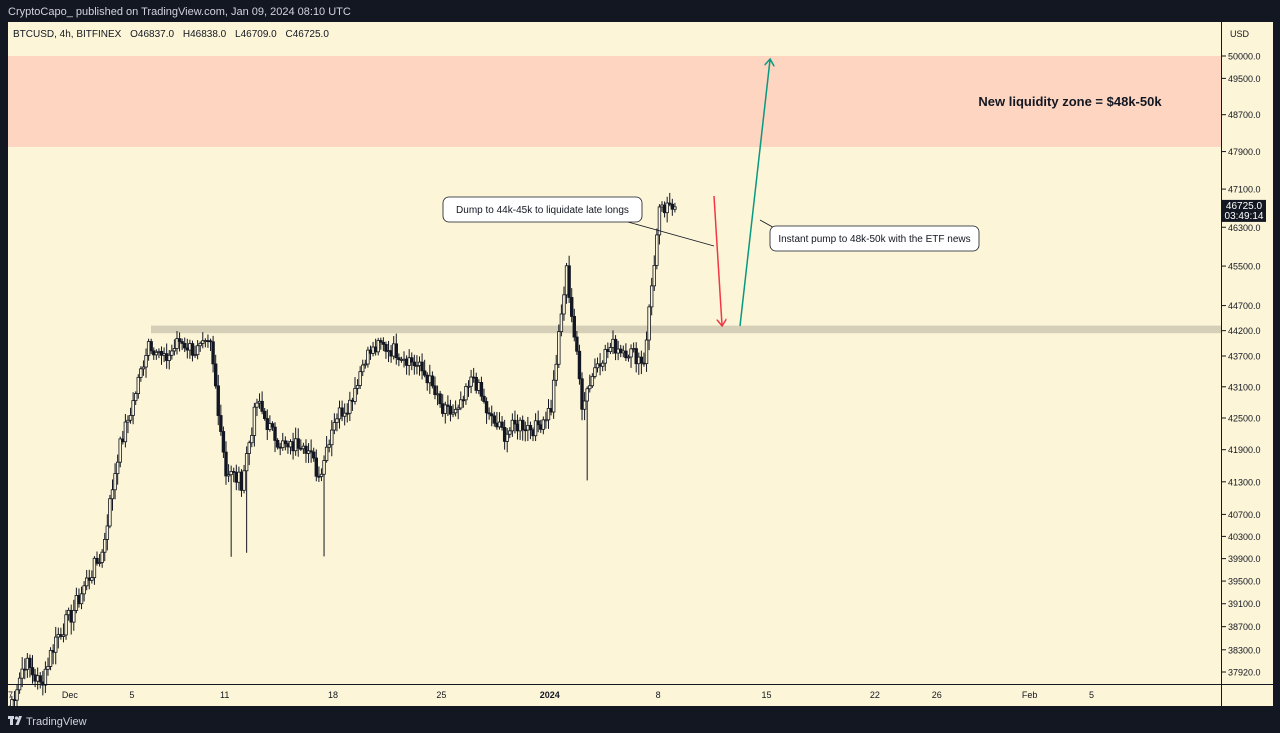  I want to click on price-tick-label: 43700.0, so click(1244, 356).